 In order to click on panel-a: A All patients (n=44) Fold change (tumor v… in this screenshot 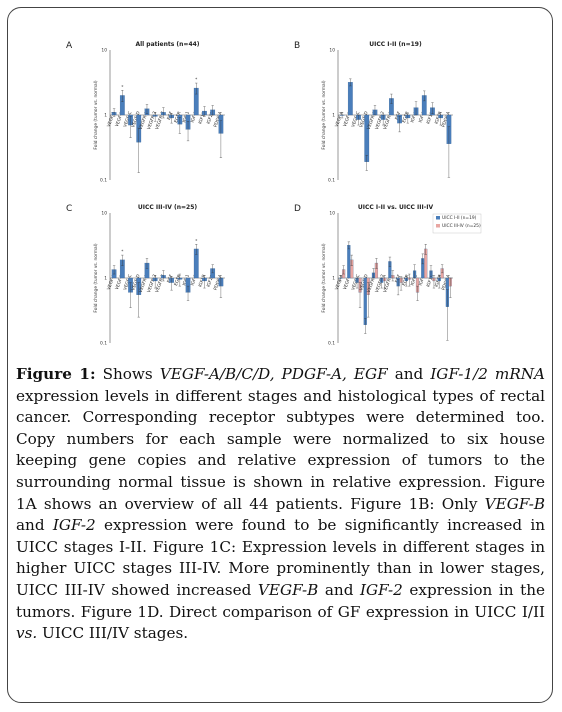, I will do `click(167, 109)`.